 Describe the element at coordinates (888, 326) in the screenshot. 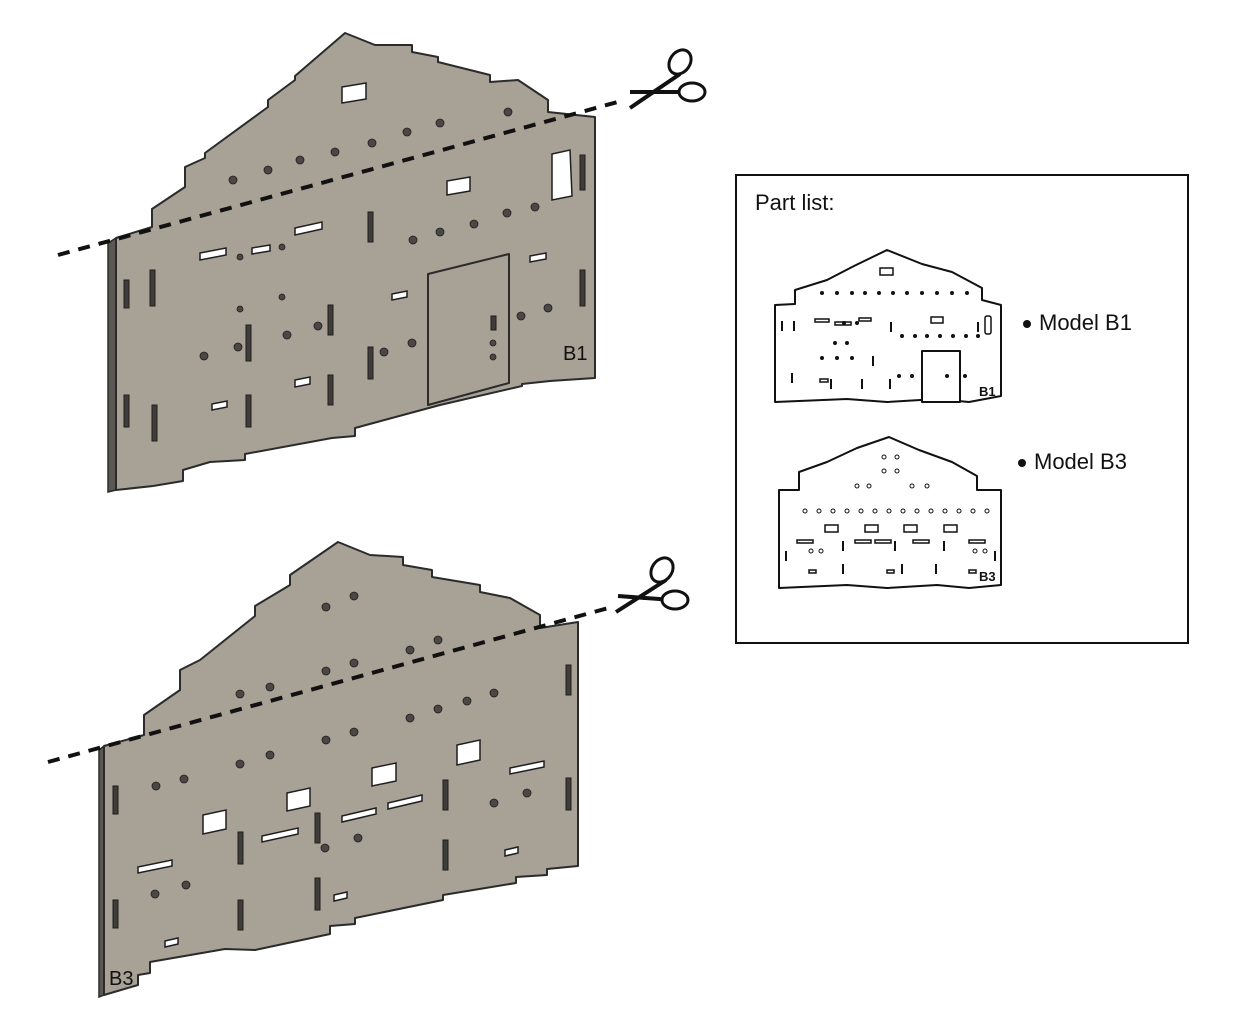

I see `model-b1-thumbnail: B1` at that location.